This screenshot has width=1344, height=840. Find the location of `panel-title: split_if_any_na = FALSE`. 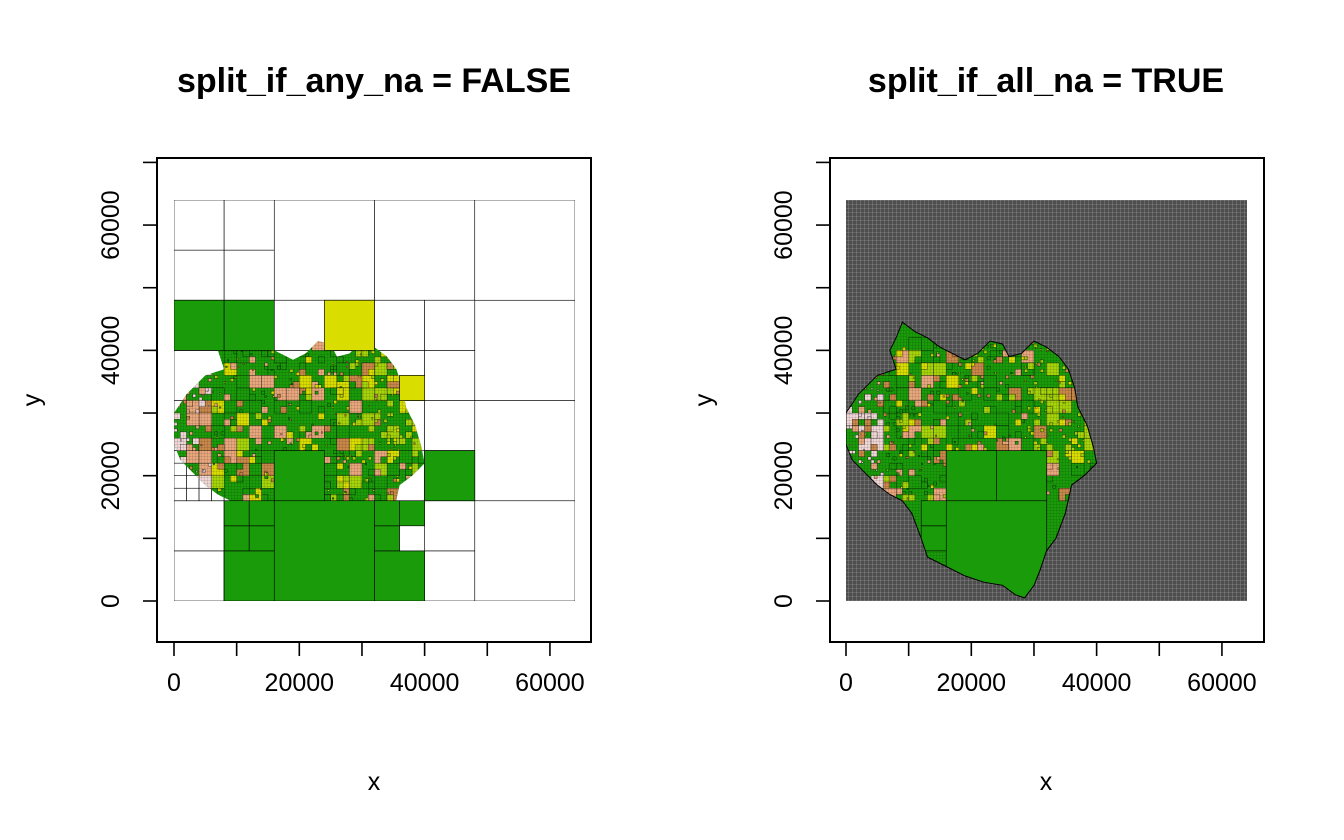

panel-title: split_if_any_na = FALSE is located at coordinates (374, 81).